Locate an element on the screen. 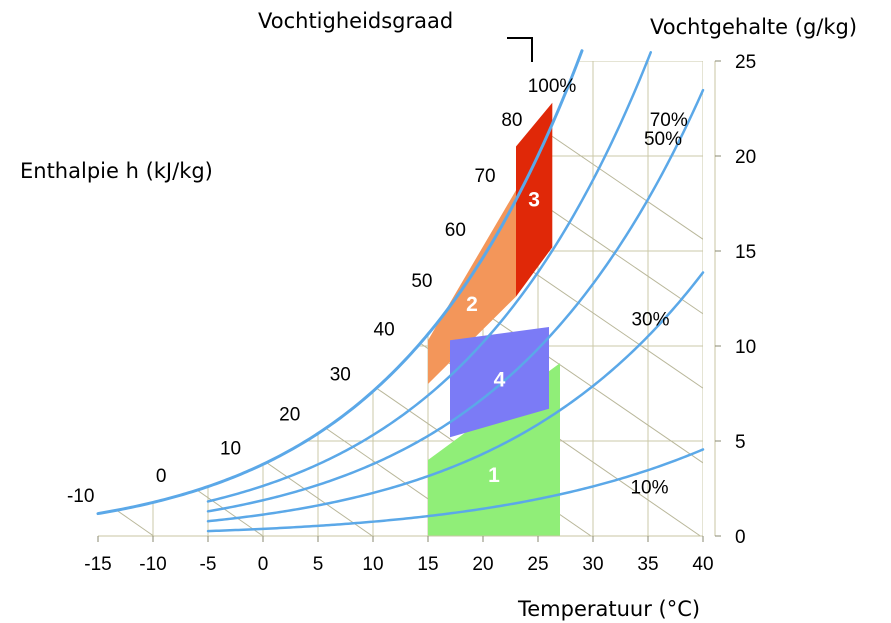  zone-label-4: 4 is located at coordinates (500, 379).